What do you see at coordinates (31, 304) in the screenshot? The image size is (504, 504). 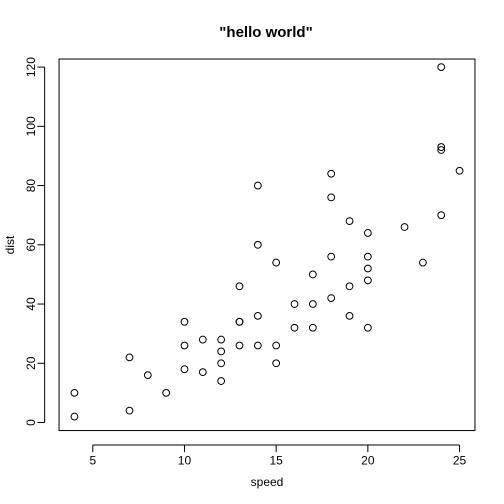 I see `y-tick-label: 40` at bounding box center [31, 304].